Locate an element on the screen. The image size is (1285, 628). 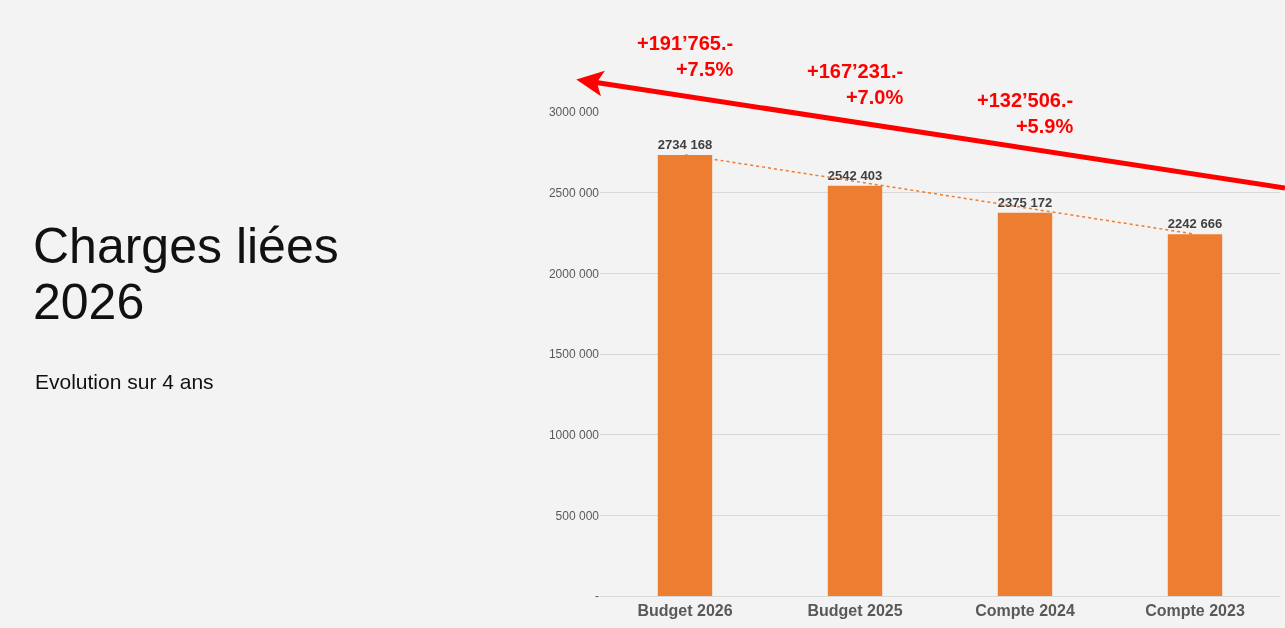
y-tick-label: 1500 000 is located at coordinates (574, 354).